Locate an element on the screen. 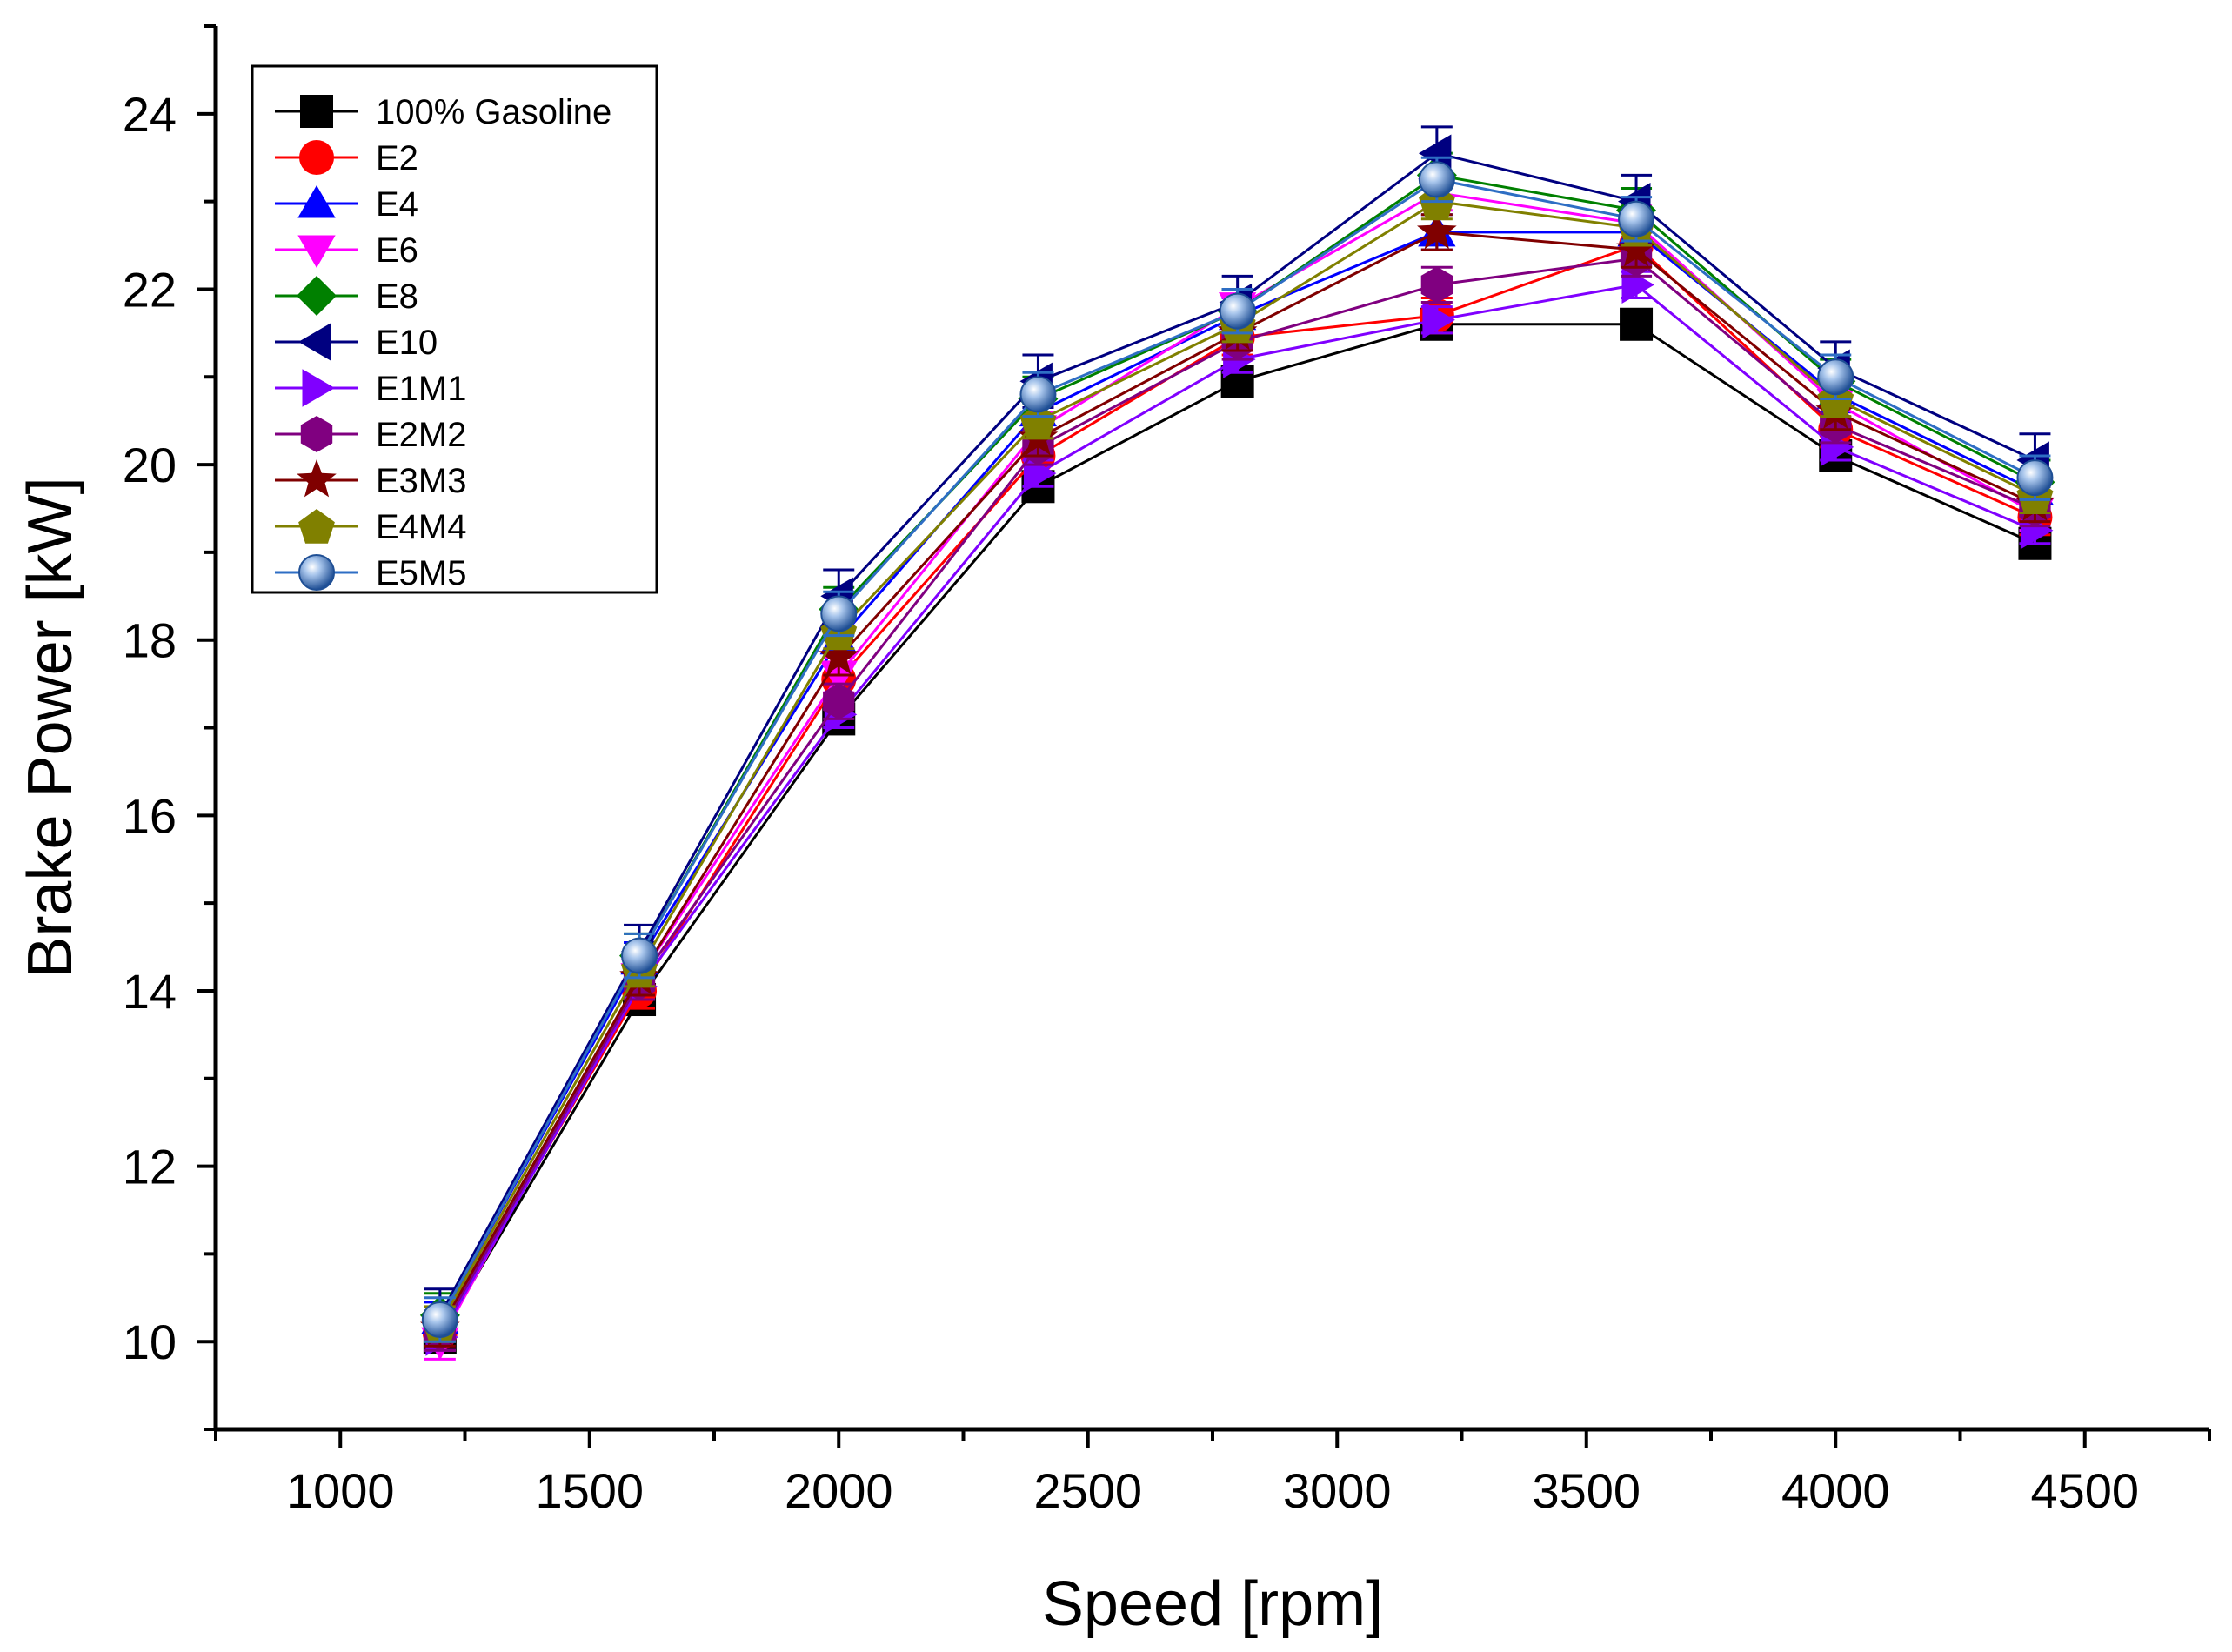  legend-label: E4 is located at coordinates (397, 204).